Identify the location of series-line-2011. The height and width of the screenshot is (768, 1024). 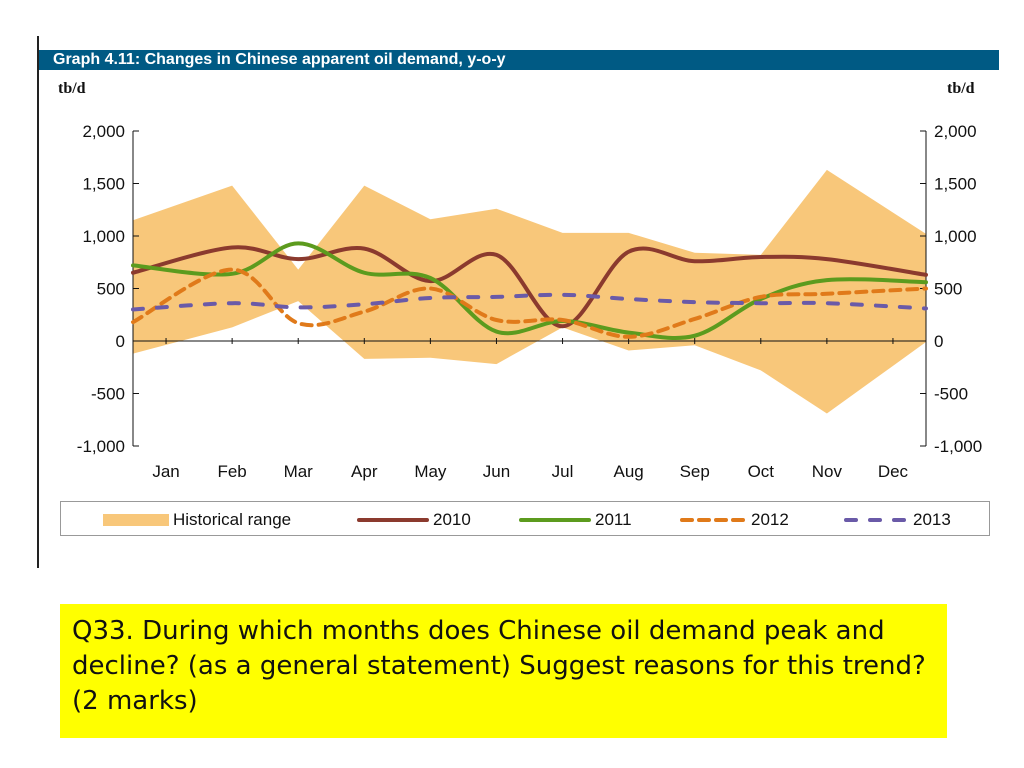
(529, 290).